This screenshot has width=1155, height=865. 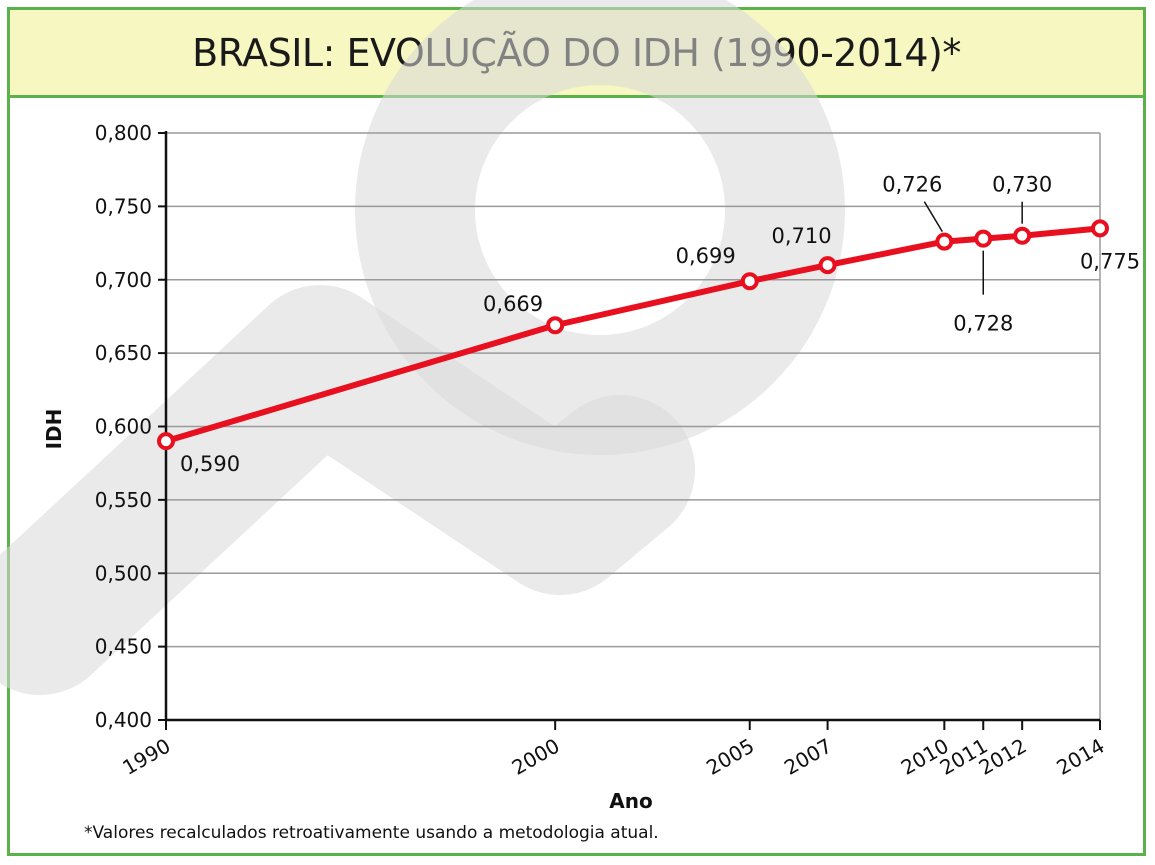 What do you see at coordinates (1080, 757) in the screenshot?
I see `x-tick-label: 2014` at bounding box center [1080, 757].